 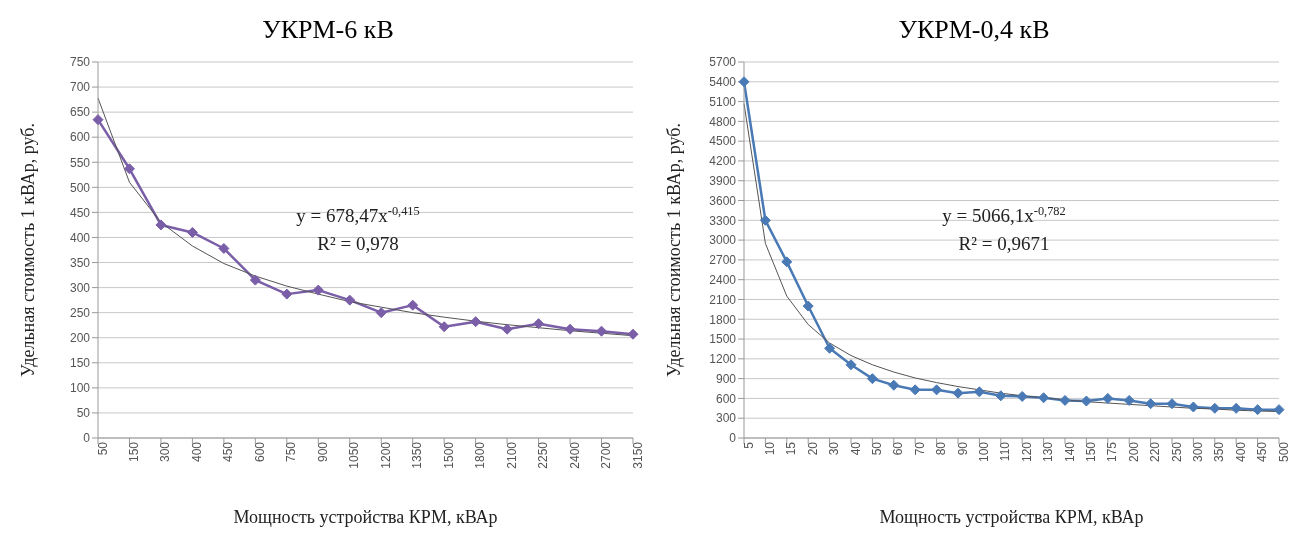 I want to click on y-tick-label: 150, so click(x=80, y=363).